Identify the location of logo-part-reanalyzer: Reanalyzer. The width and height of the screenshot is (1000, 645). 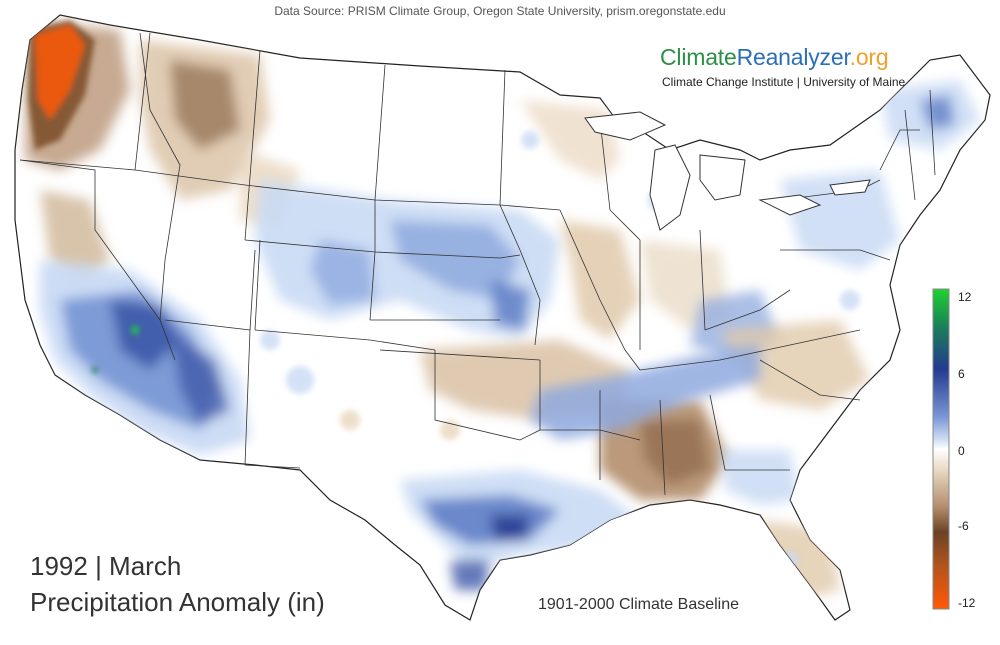
(793, 57).